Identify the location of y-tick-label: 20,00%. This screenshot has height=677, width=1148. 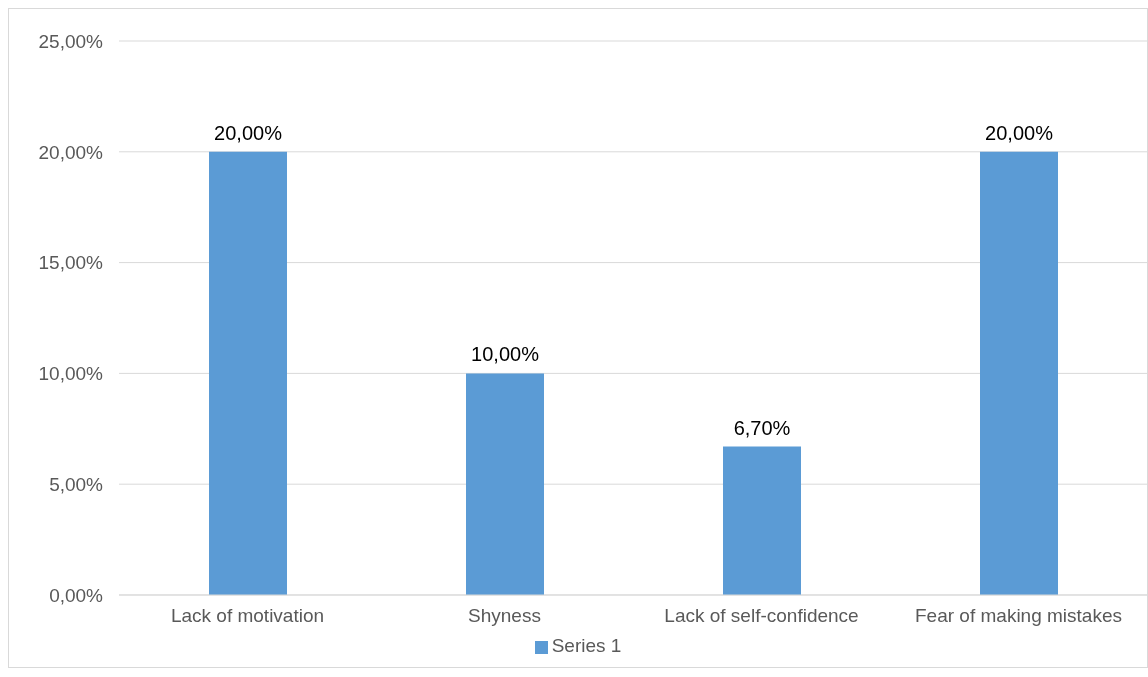
(71, 152).